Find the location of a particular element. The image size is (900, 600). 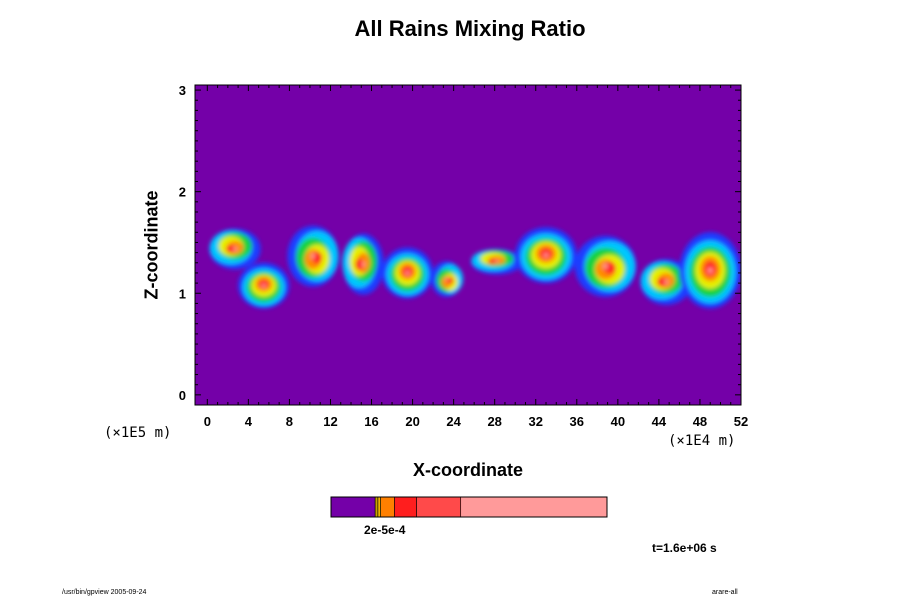

x-tick-label: 24 is located at coordinates (453, 421).